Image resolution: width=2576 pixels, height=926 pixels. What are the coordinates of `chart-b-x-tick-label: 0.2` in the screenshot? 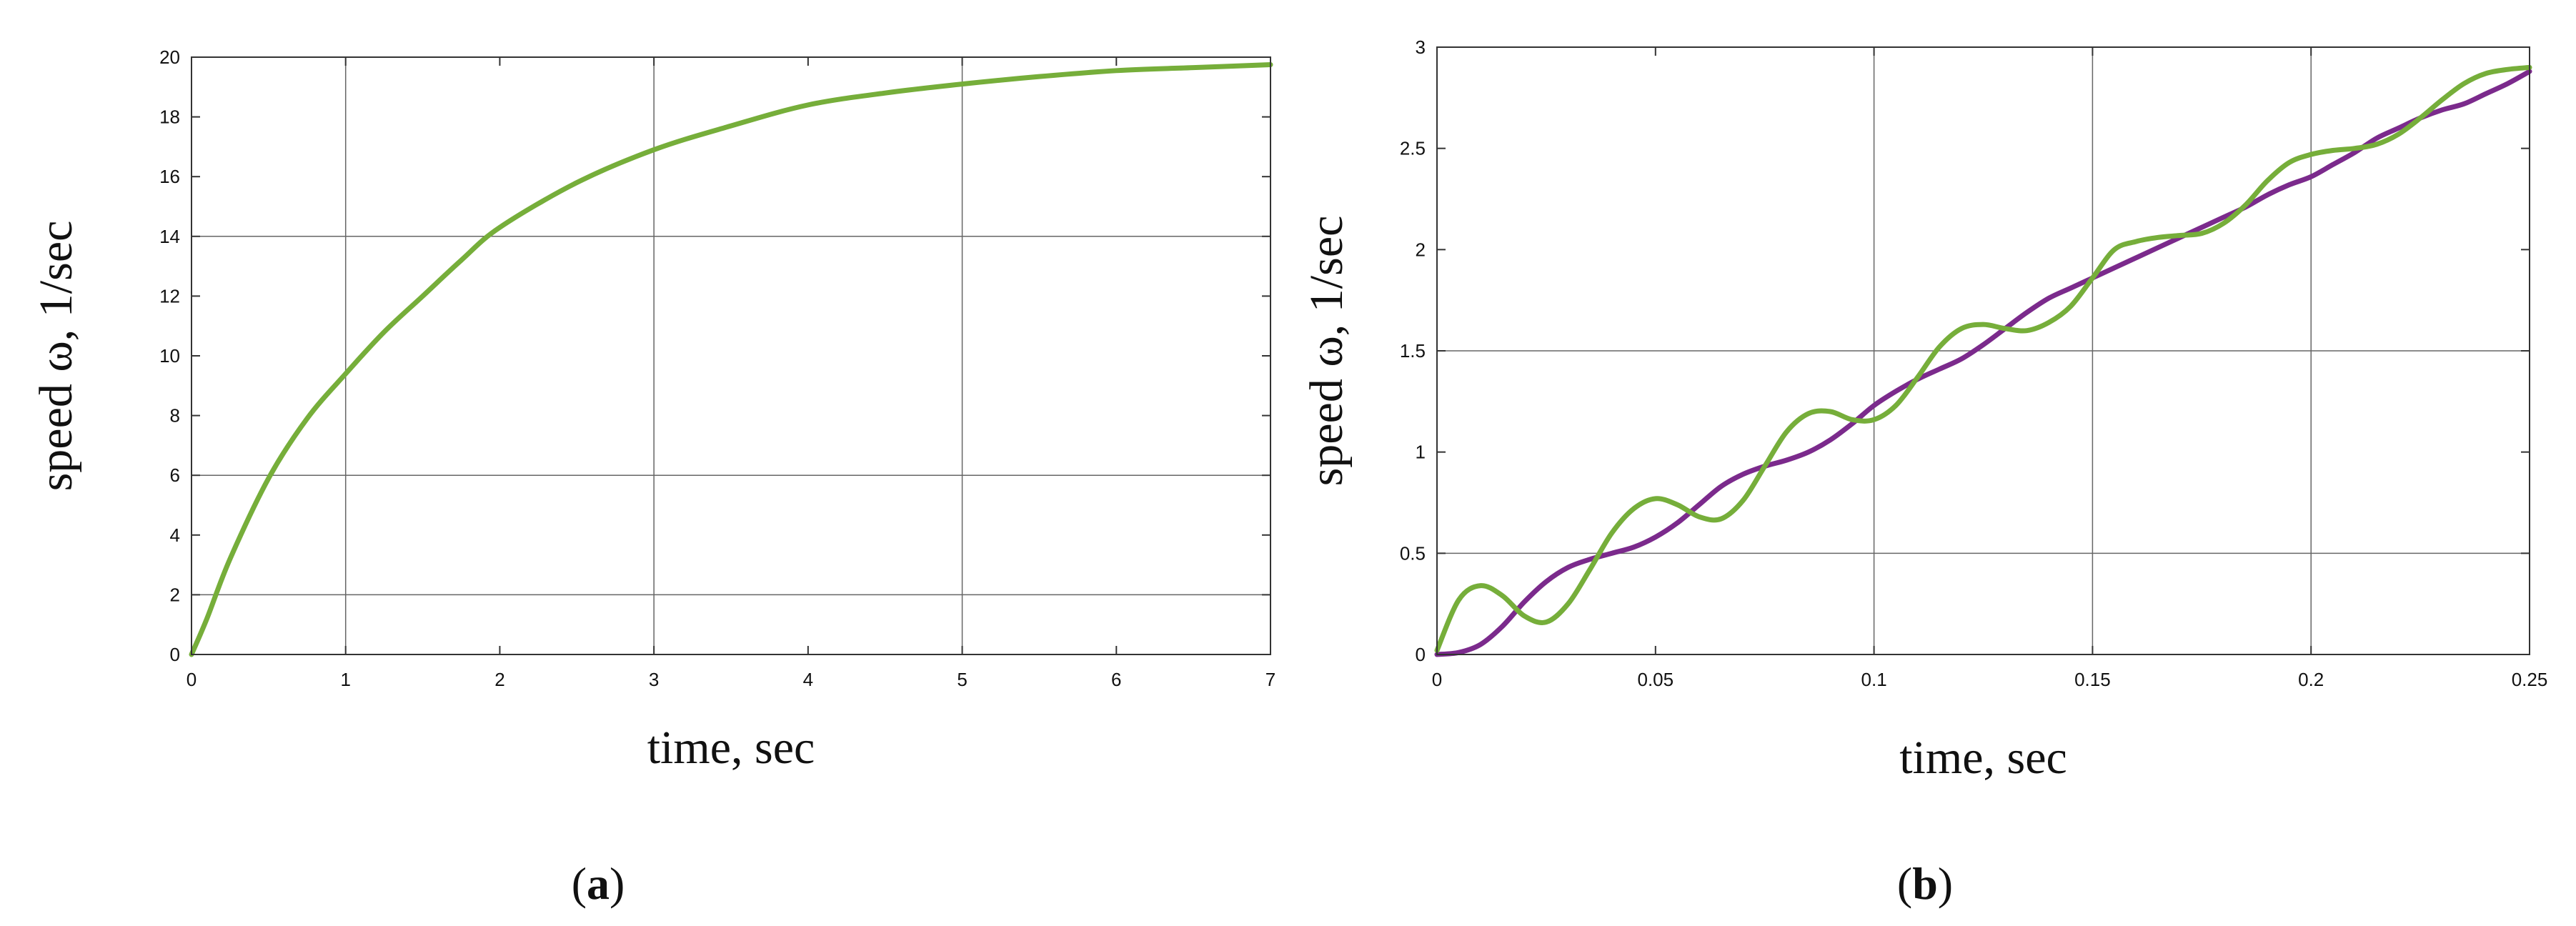 It's located at (2311, 679).